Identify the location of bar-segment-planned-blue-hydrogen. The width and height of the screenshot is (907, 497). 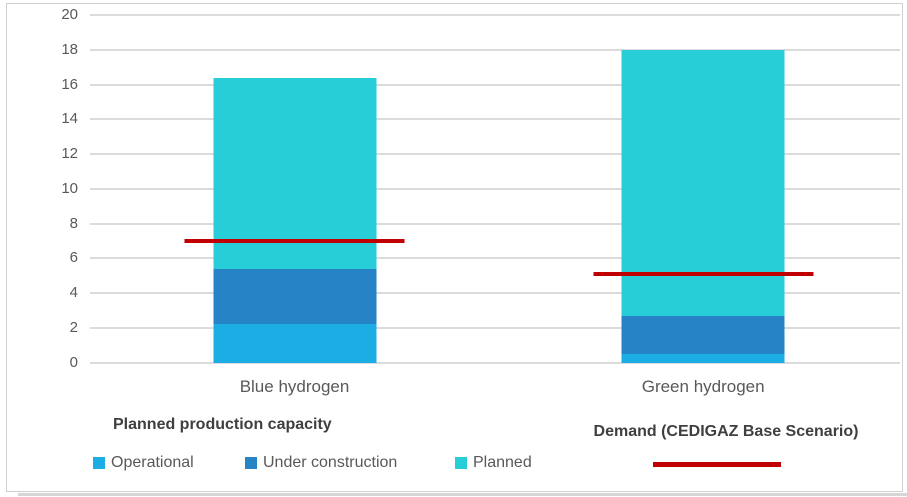
(295, 173).